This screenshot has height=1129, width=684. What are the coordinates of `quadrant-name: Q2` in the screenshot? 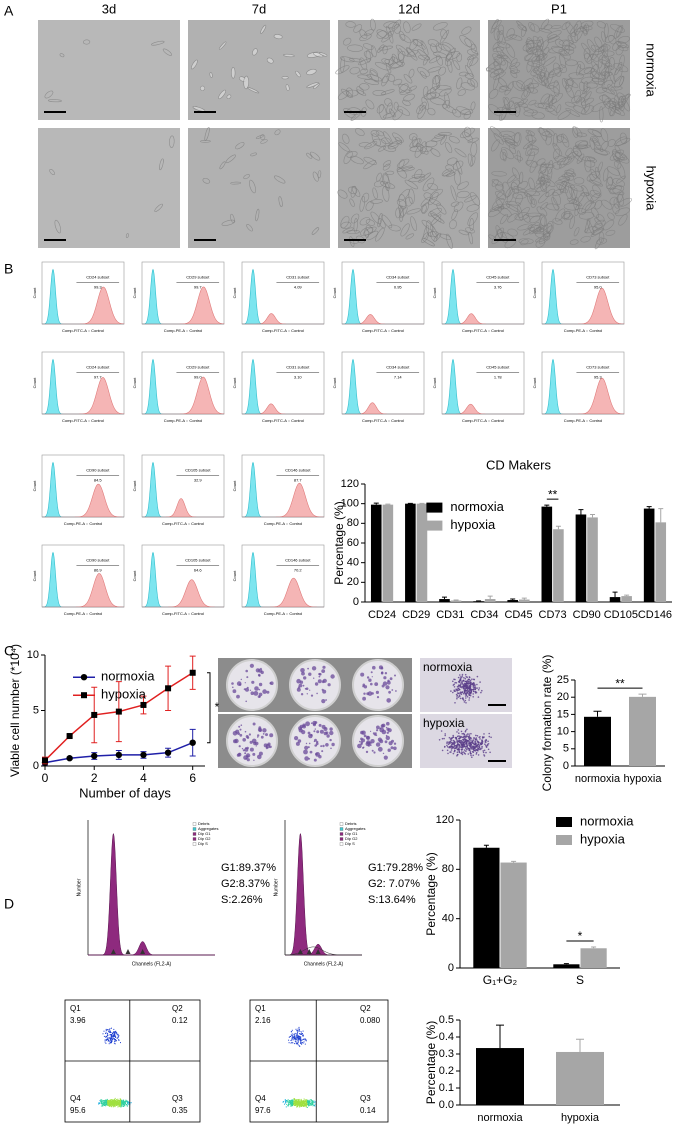 It's located at (177, 1008).